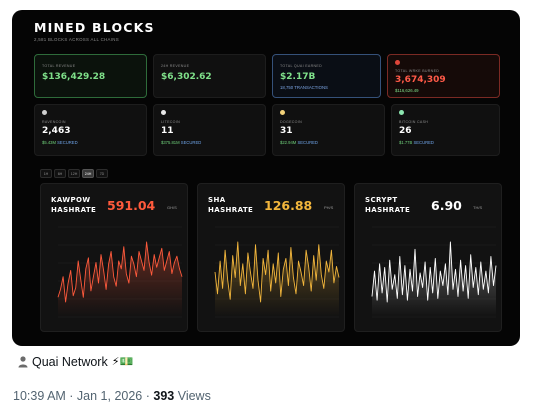 The image size is (533, 414). Describe the element at coordinates (70, 362) in the screenshot. I see `author-name: Quai Network` at that location.